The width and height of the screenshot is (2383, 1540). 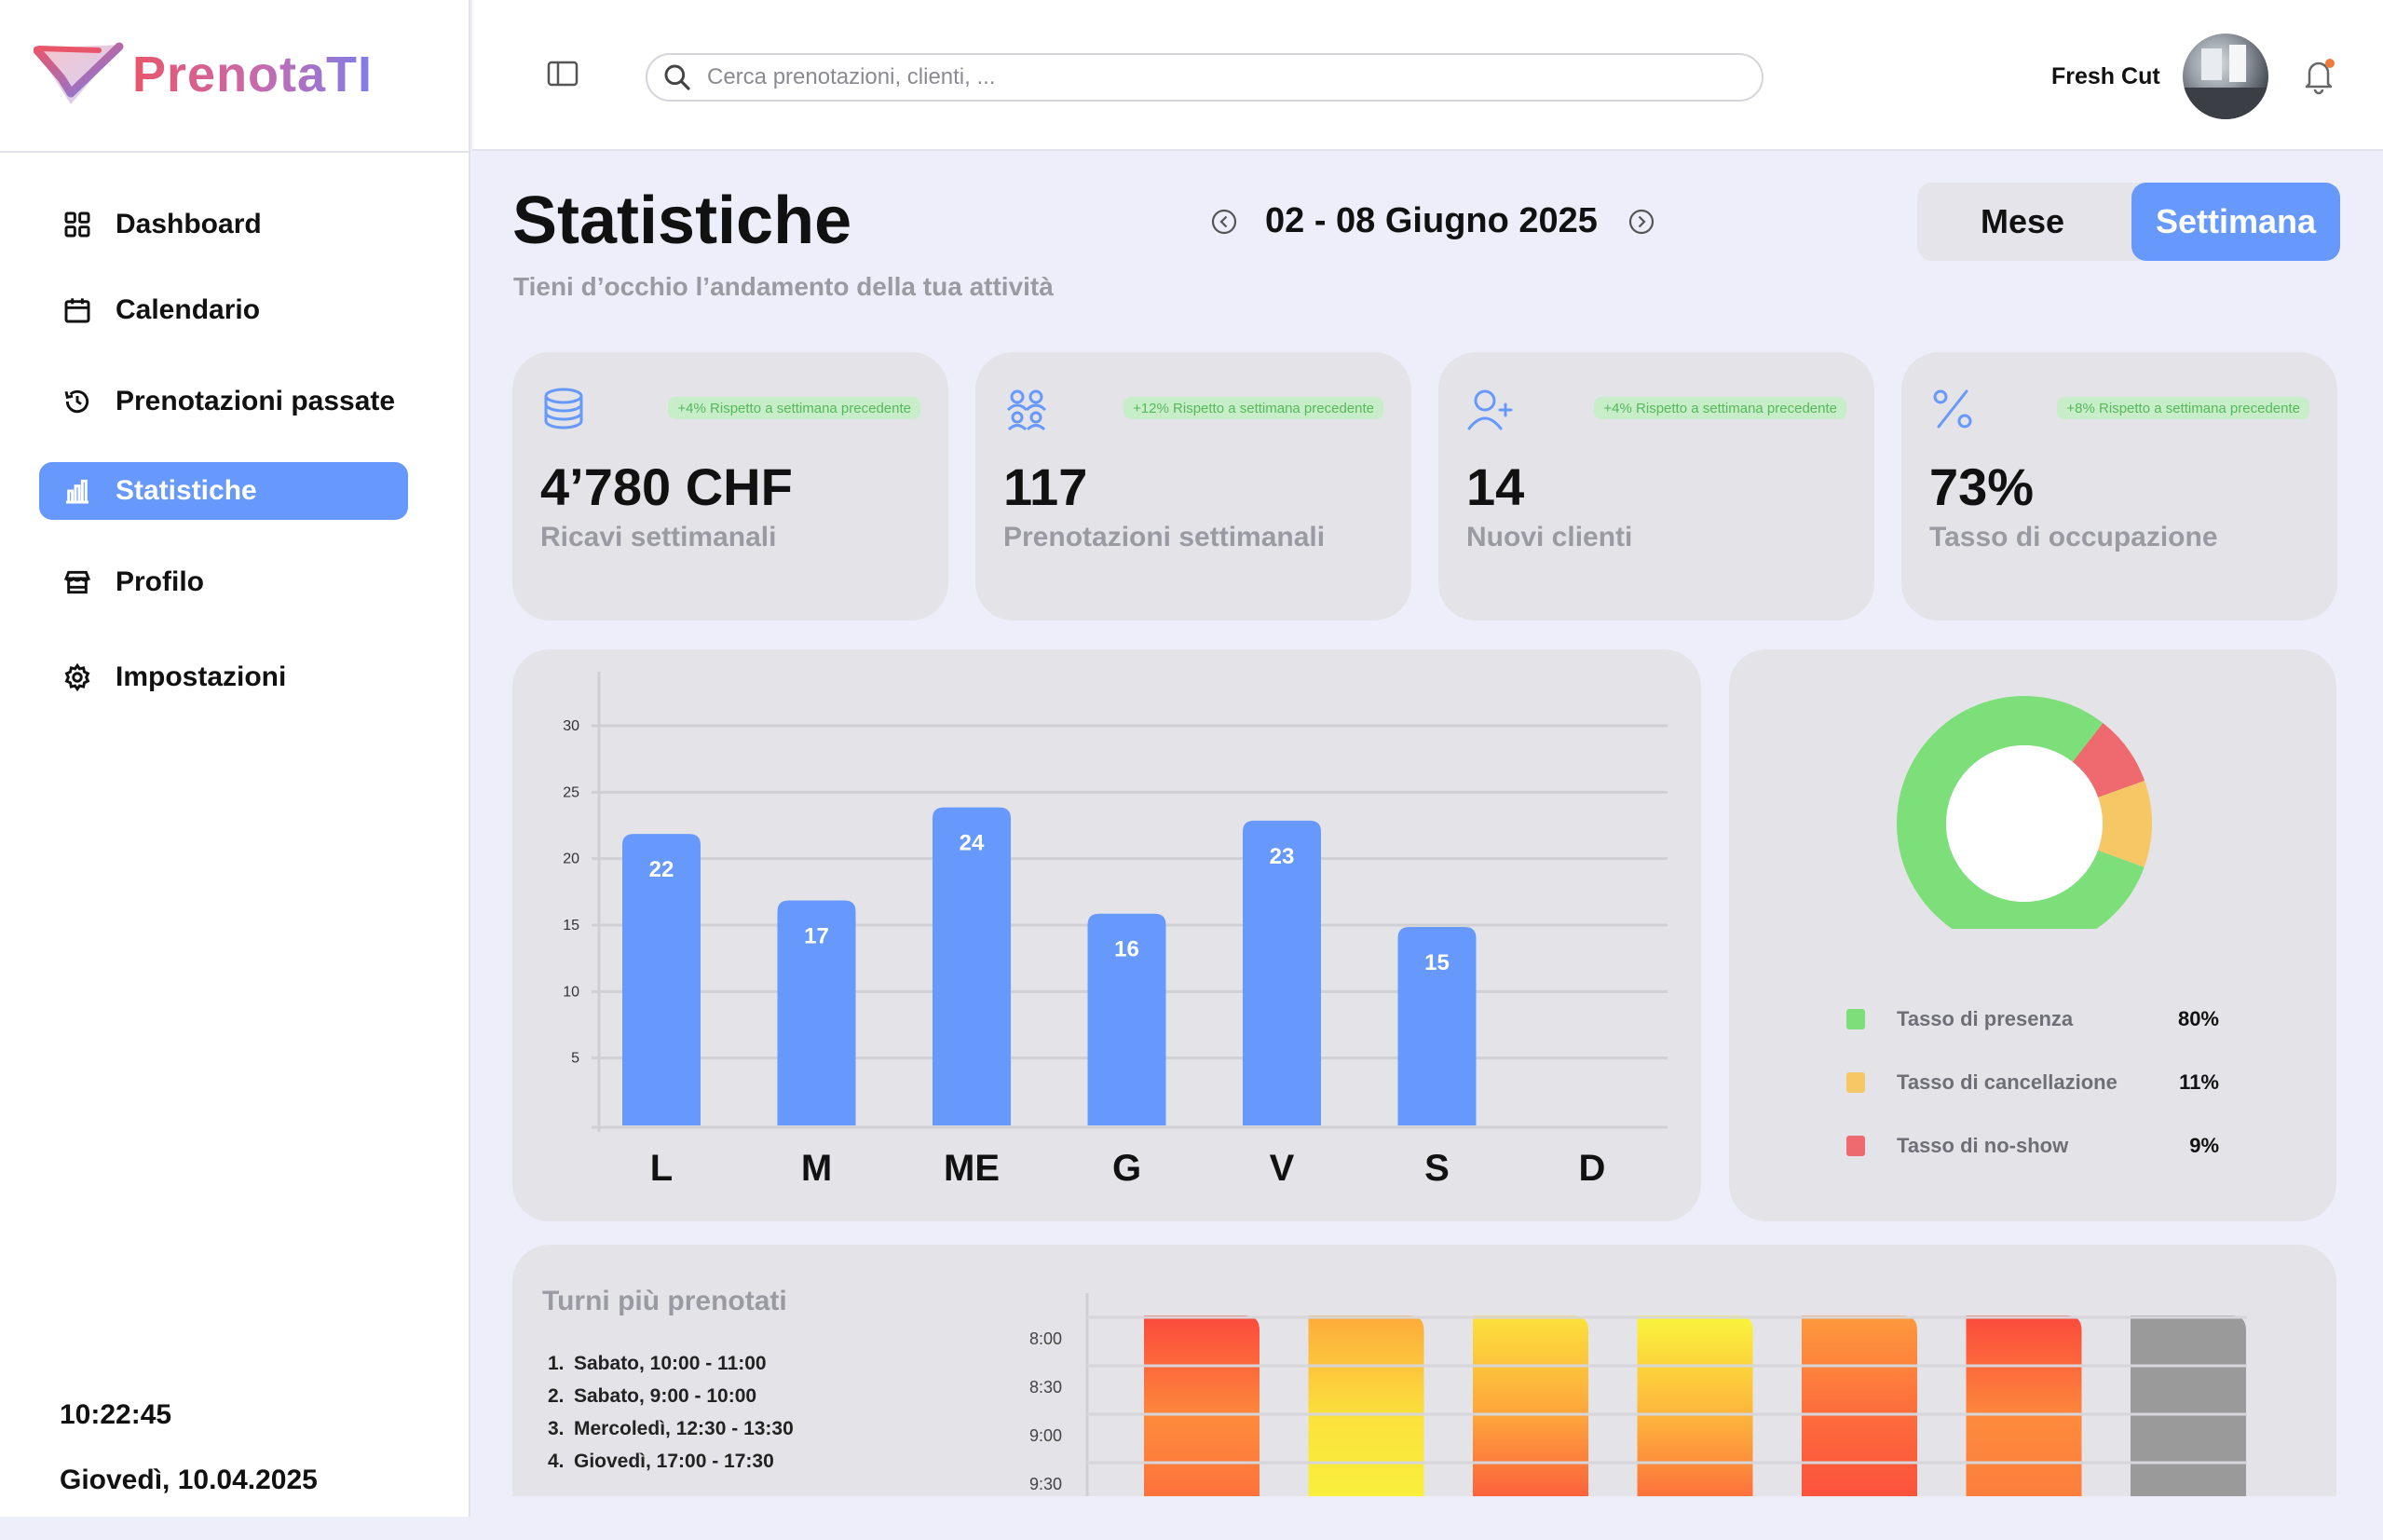 I want to click on stat-label: Ricavi settimanali, so click(x=658, y=537).